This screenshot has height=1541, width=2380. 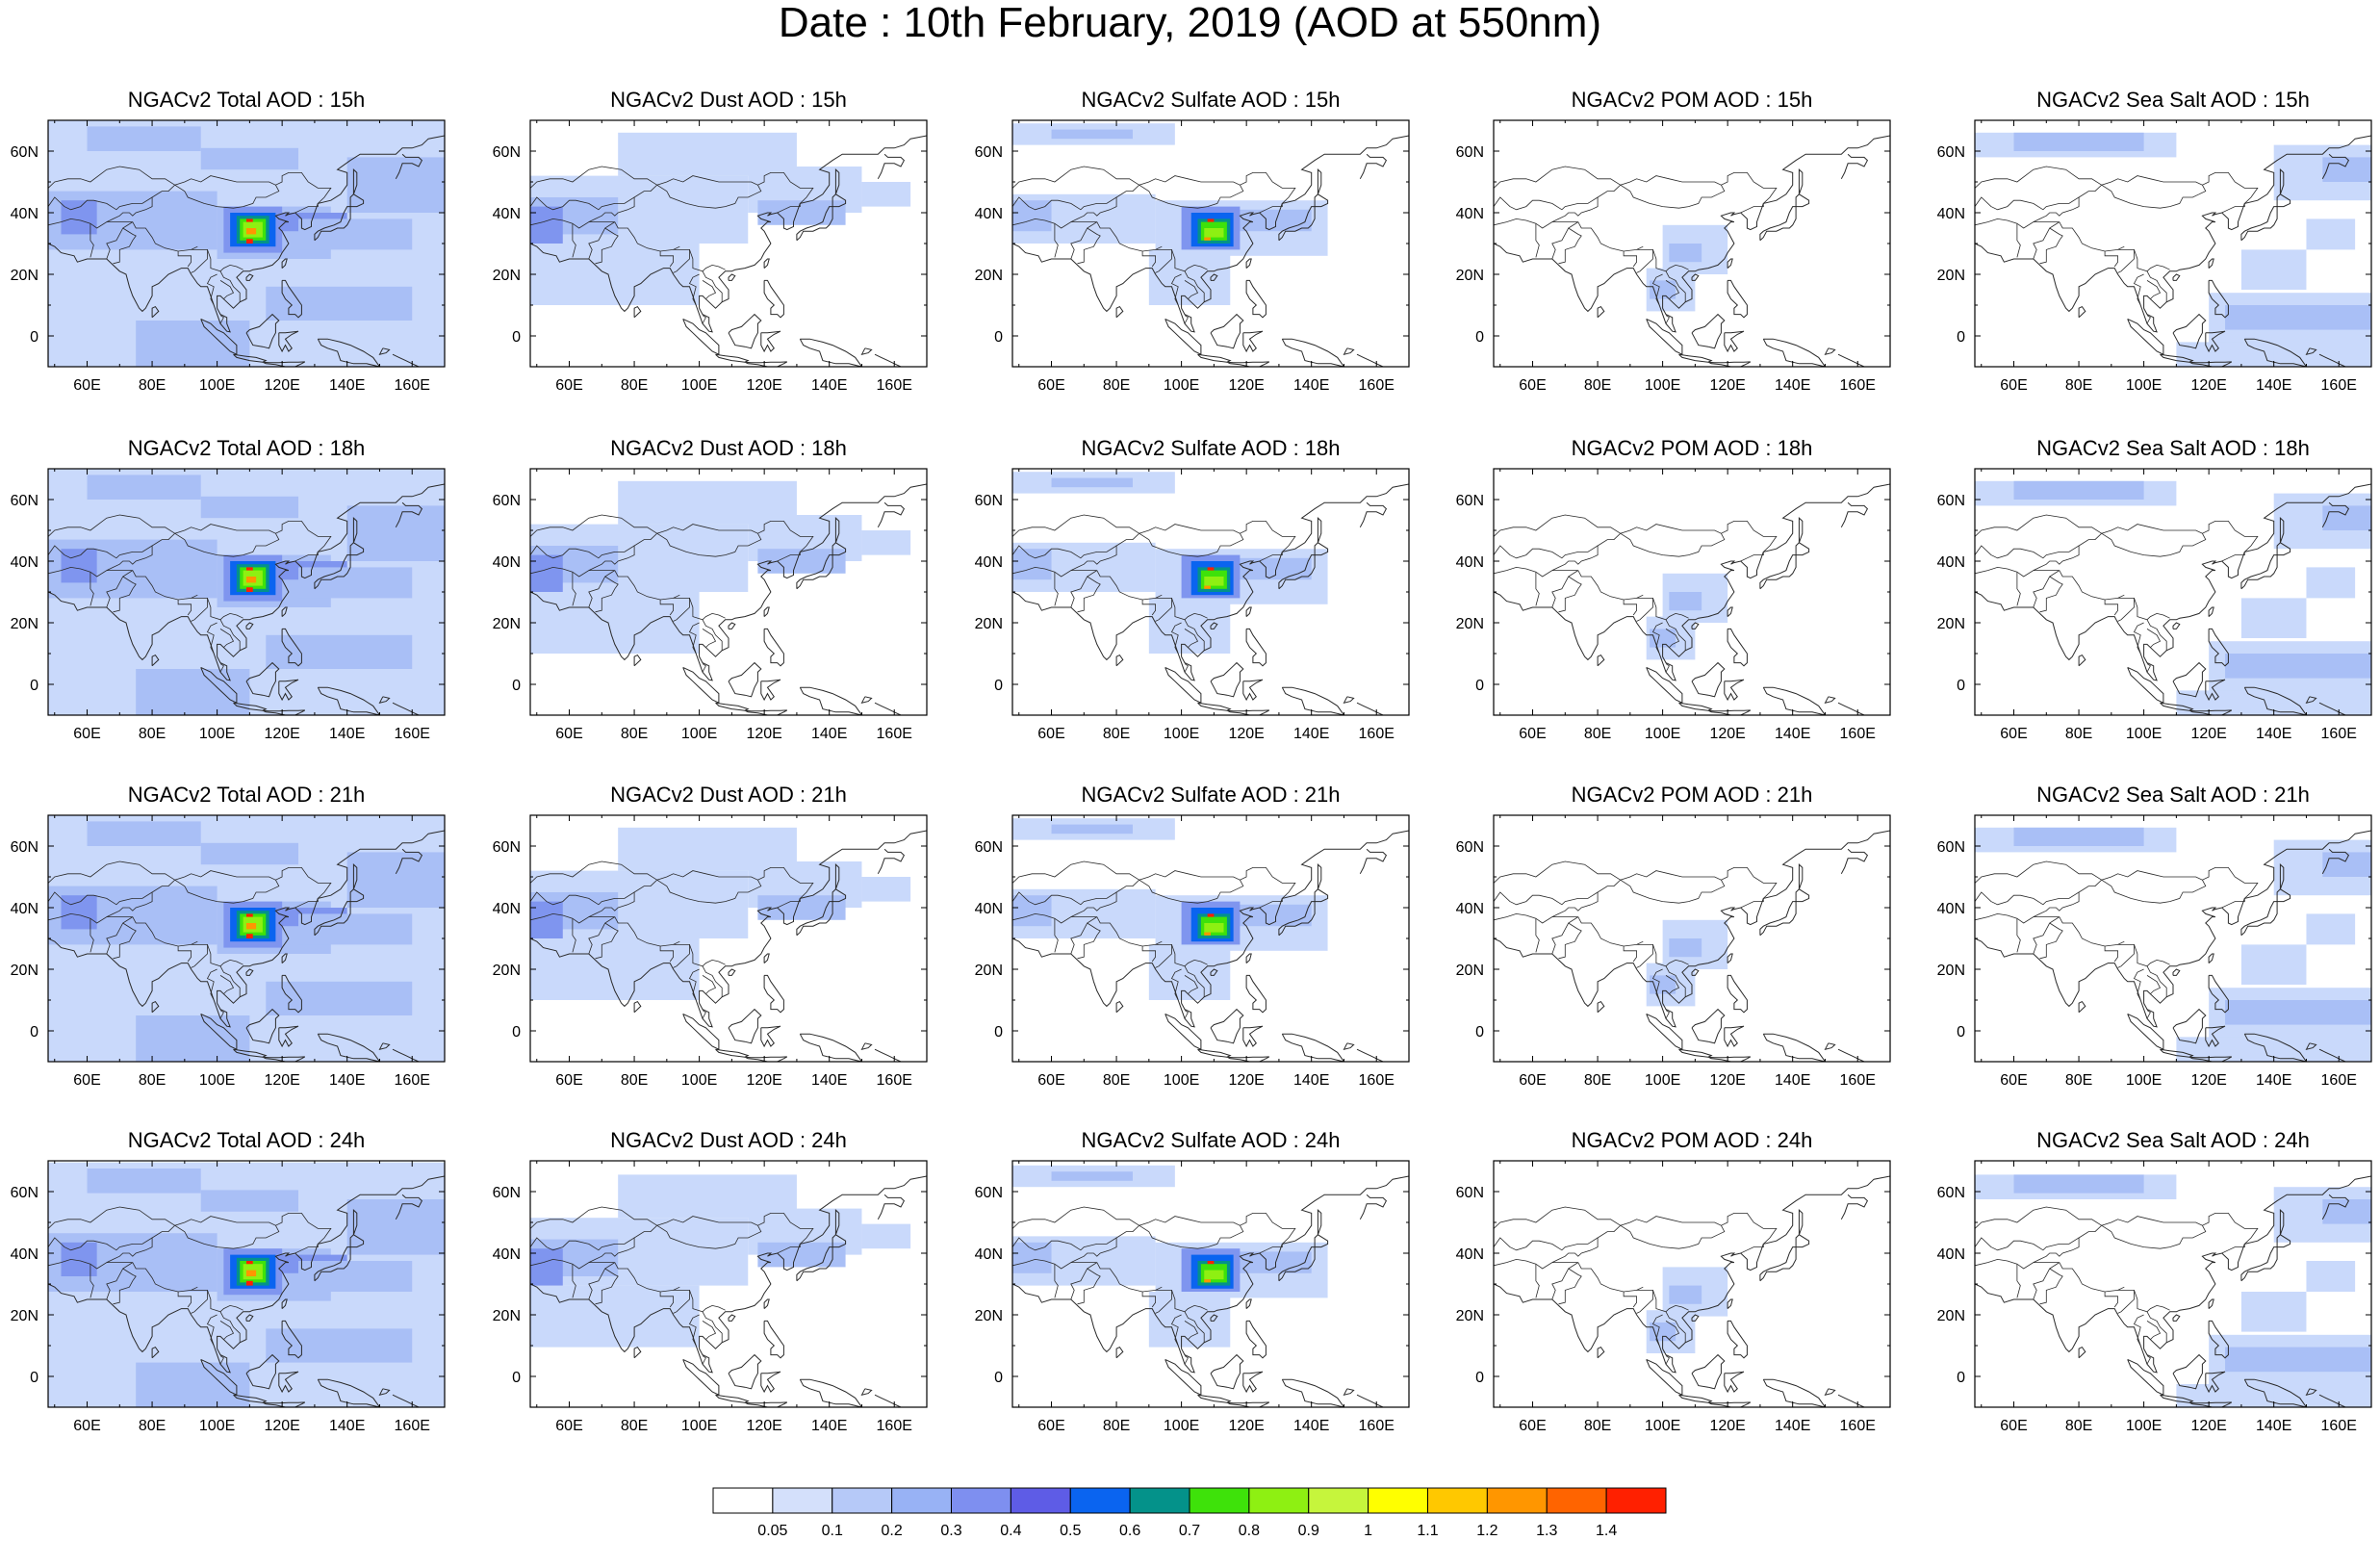 What do you see at coordinates (729, 448) in the screenshot?
I see `panel-title: NGACv2 Dust AOD : 18h` at bounding box center [729, 448].